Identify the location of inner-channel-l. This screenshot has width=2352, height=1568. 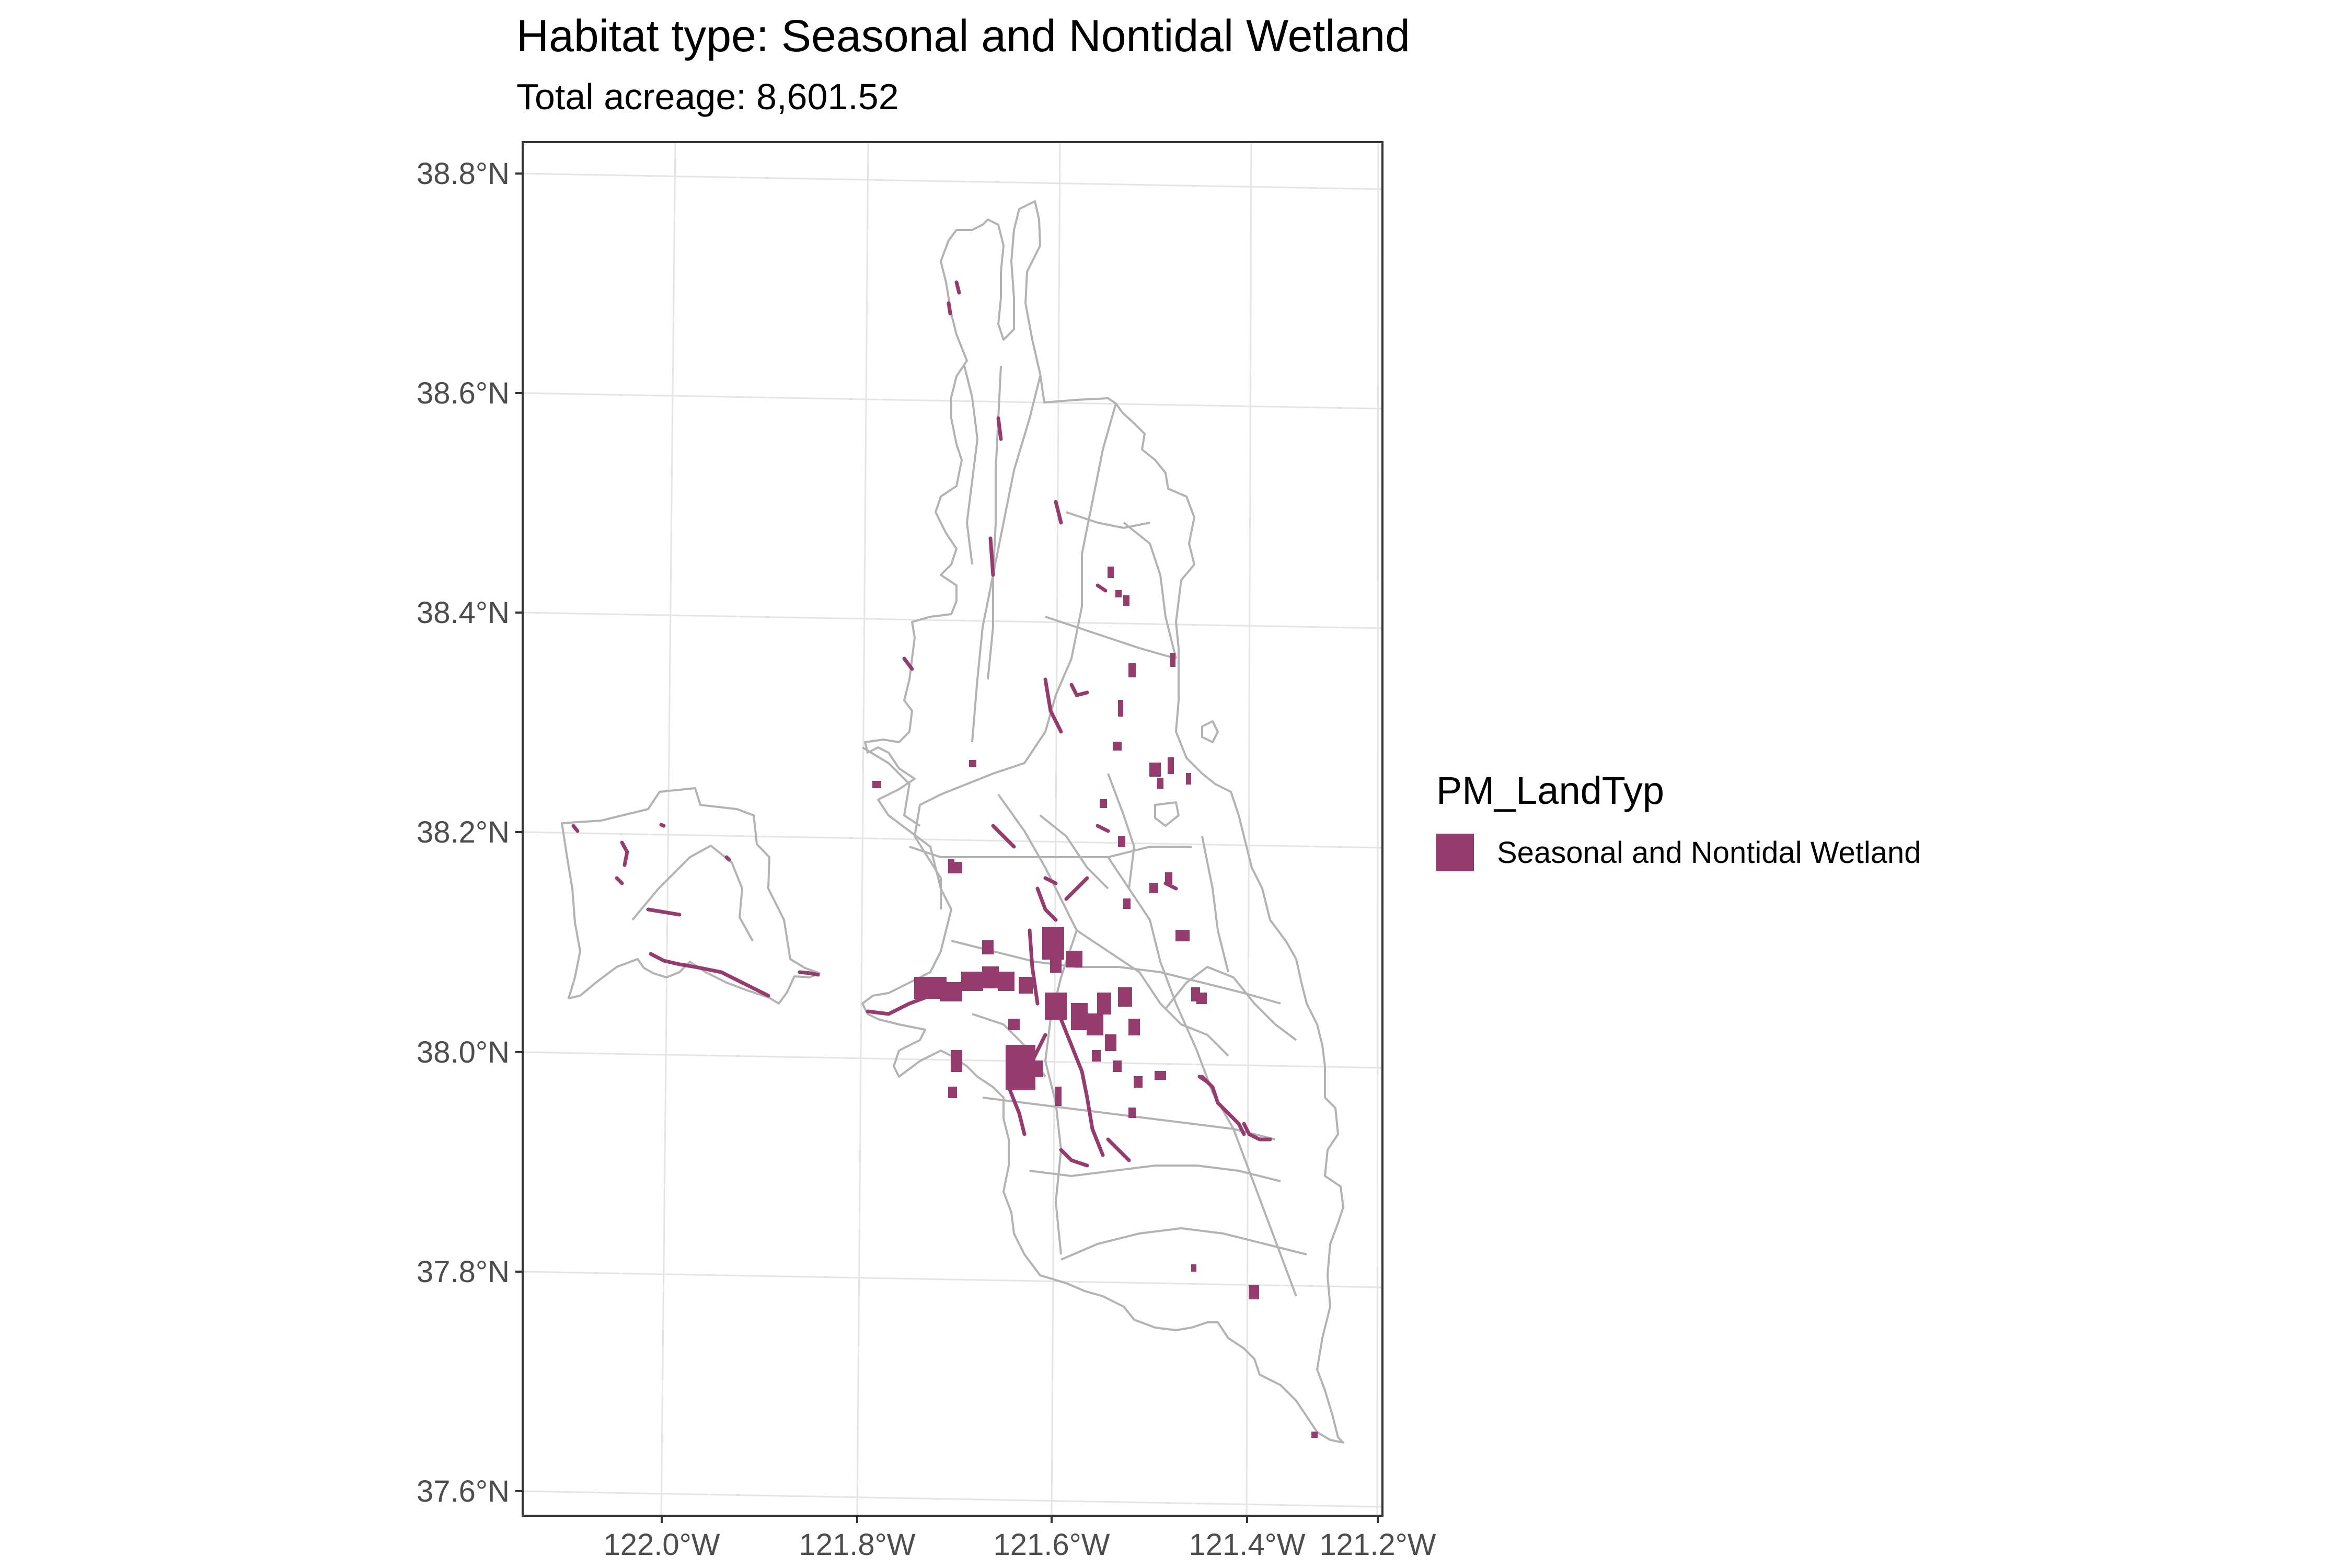
(1074, 852).